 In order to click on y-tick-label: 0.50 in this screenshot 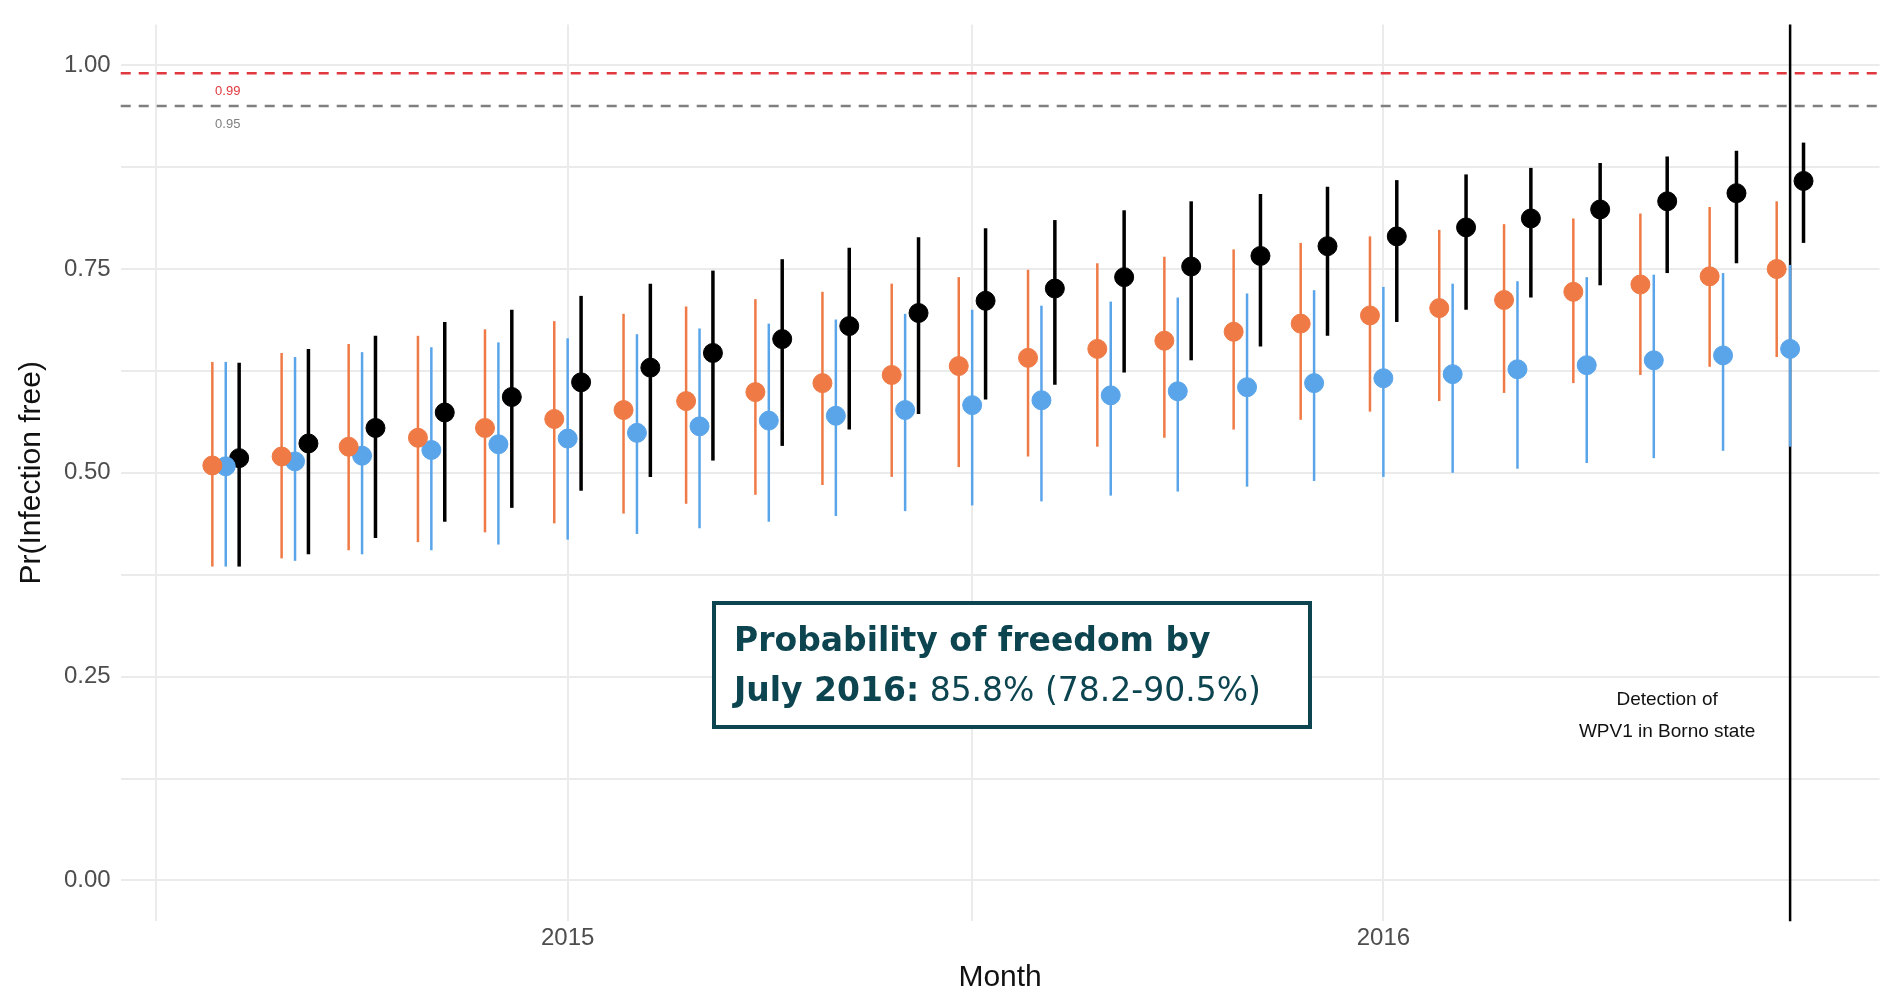, I will do `click(87, 471)`.